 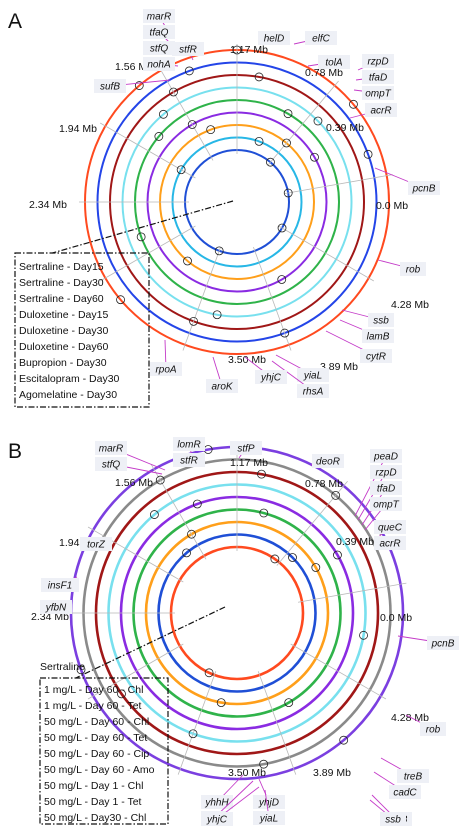 I want to click on gene-label: cadC, so click(x=405, y=793).